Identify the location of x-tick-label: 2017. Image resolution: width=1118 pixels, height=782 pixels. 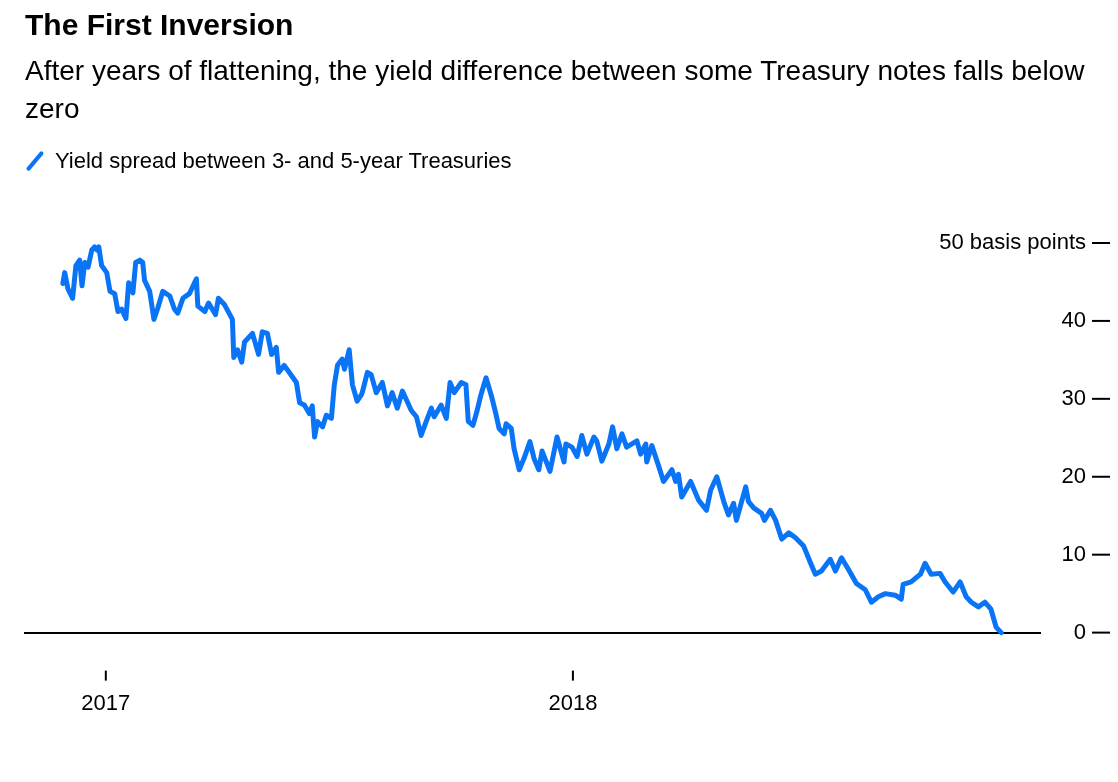
(106, 702).